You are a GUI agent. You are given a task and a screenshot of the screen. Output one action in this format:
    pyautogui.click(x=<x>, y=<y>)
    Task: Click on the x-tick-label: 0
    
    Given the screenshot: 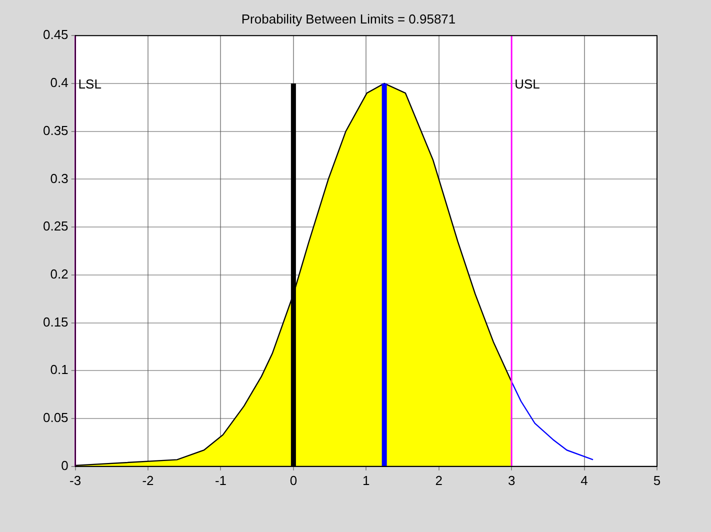 What is the action you would take?
    pyautogui.click(x=294, y=480)
    